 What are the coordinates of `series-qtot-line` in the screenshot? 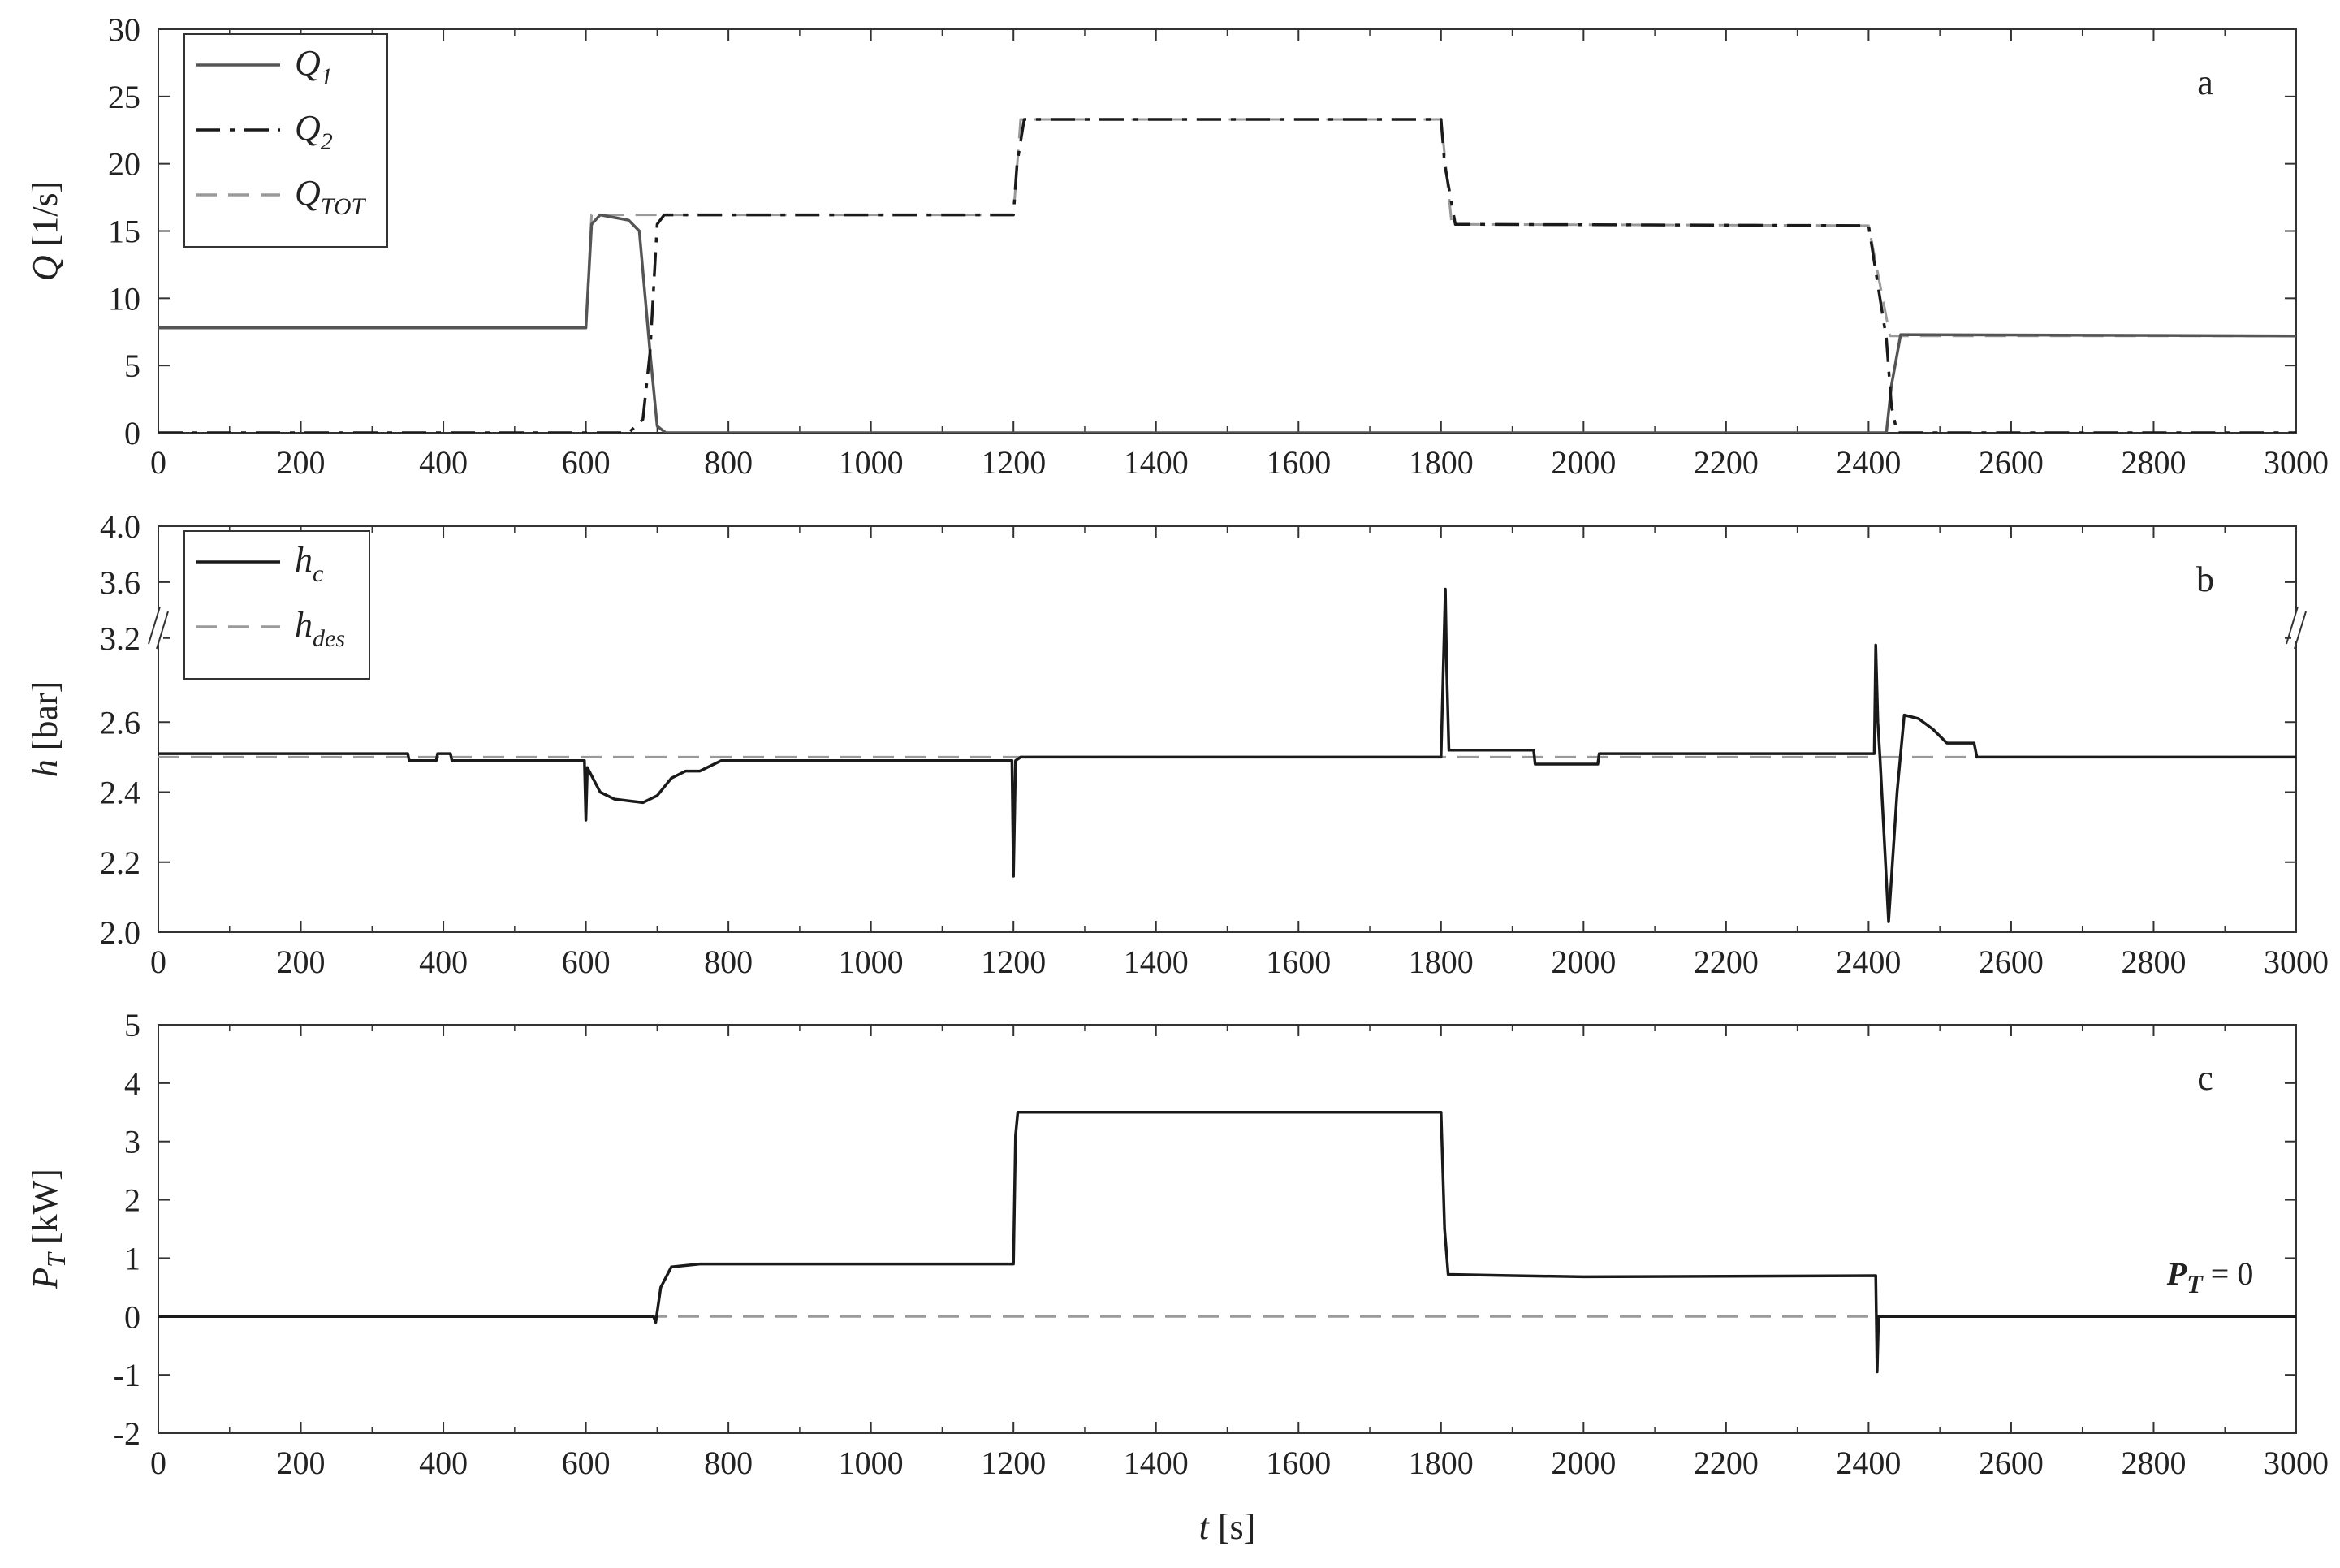 It's located at (1227, 228).